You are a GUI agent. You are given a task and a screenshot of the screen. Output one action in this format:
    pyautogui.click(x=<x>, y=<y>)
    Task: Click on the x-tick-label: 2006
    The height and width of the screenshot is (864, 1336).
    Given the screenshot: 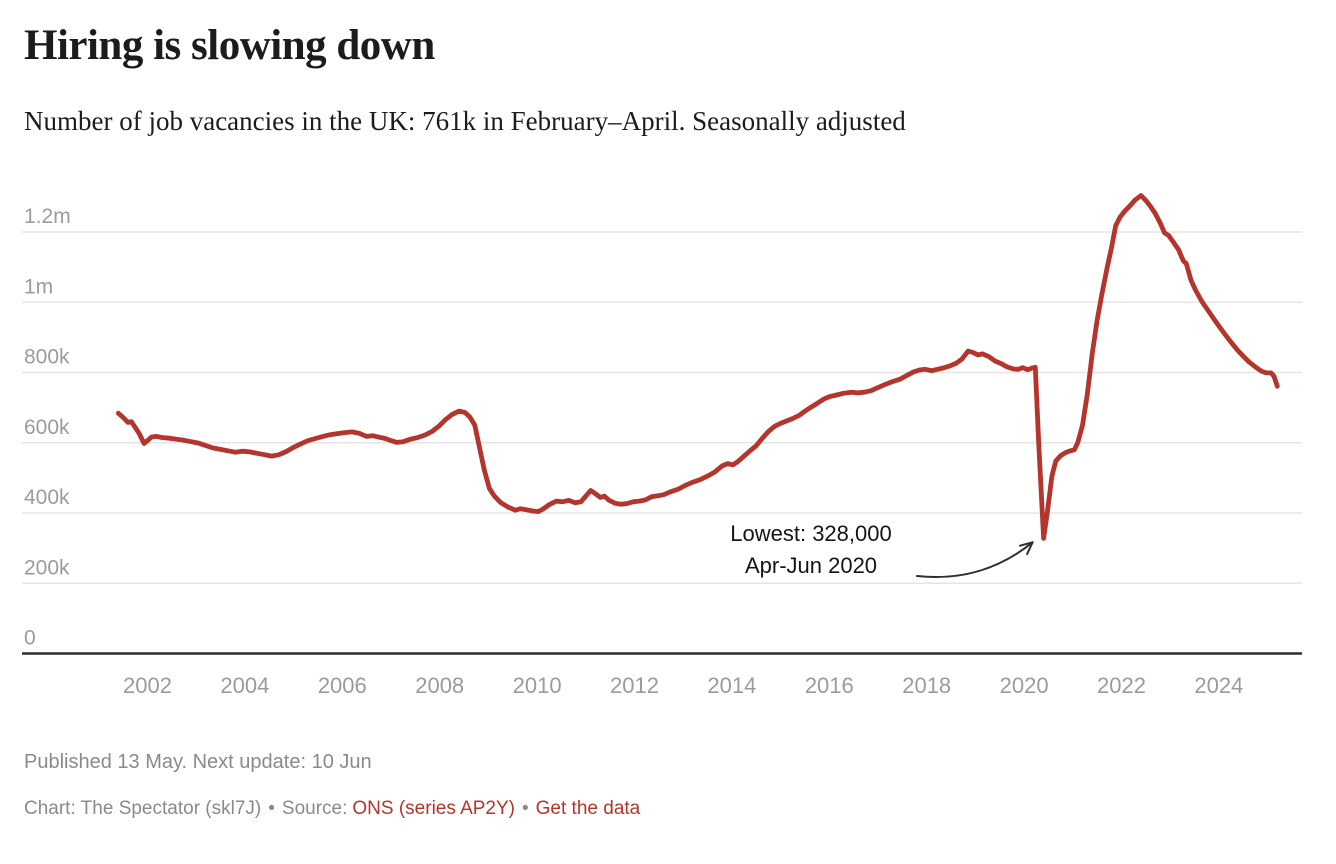 What is the action you would take?
    pyautogui.click(x=342, y=685)
    